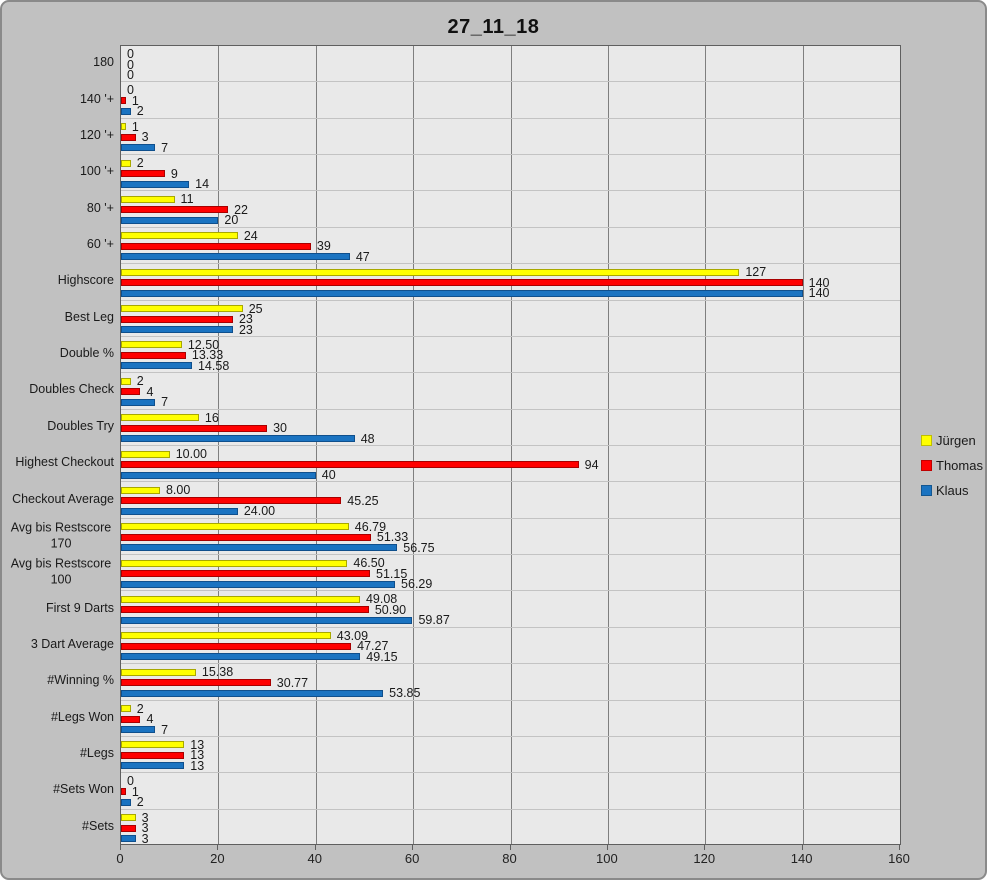 Image resolution: width=987 pixels, height=880 pixels. Describe the element at coordinates (207, 355) in the screenshot. I see `value-label: 13.33` at that location.